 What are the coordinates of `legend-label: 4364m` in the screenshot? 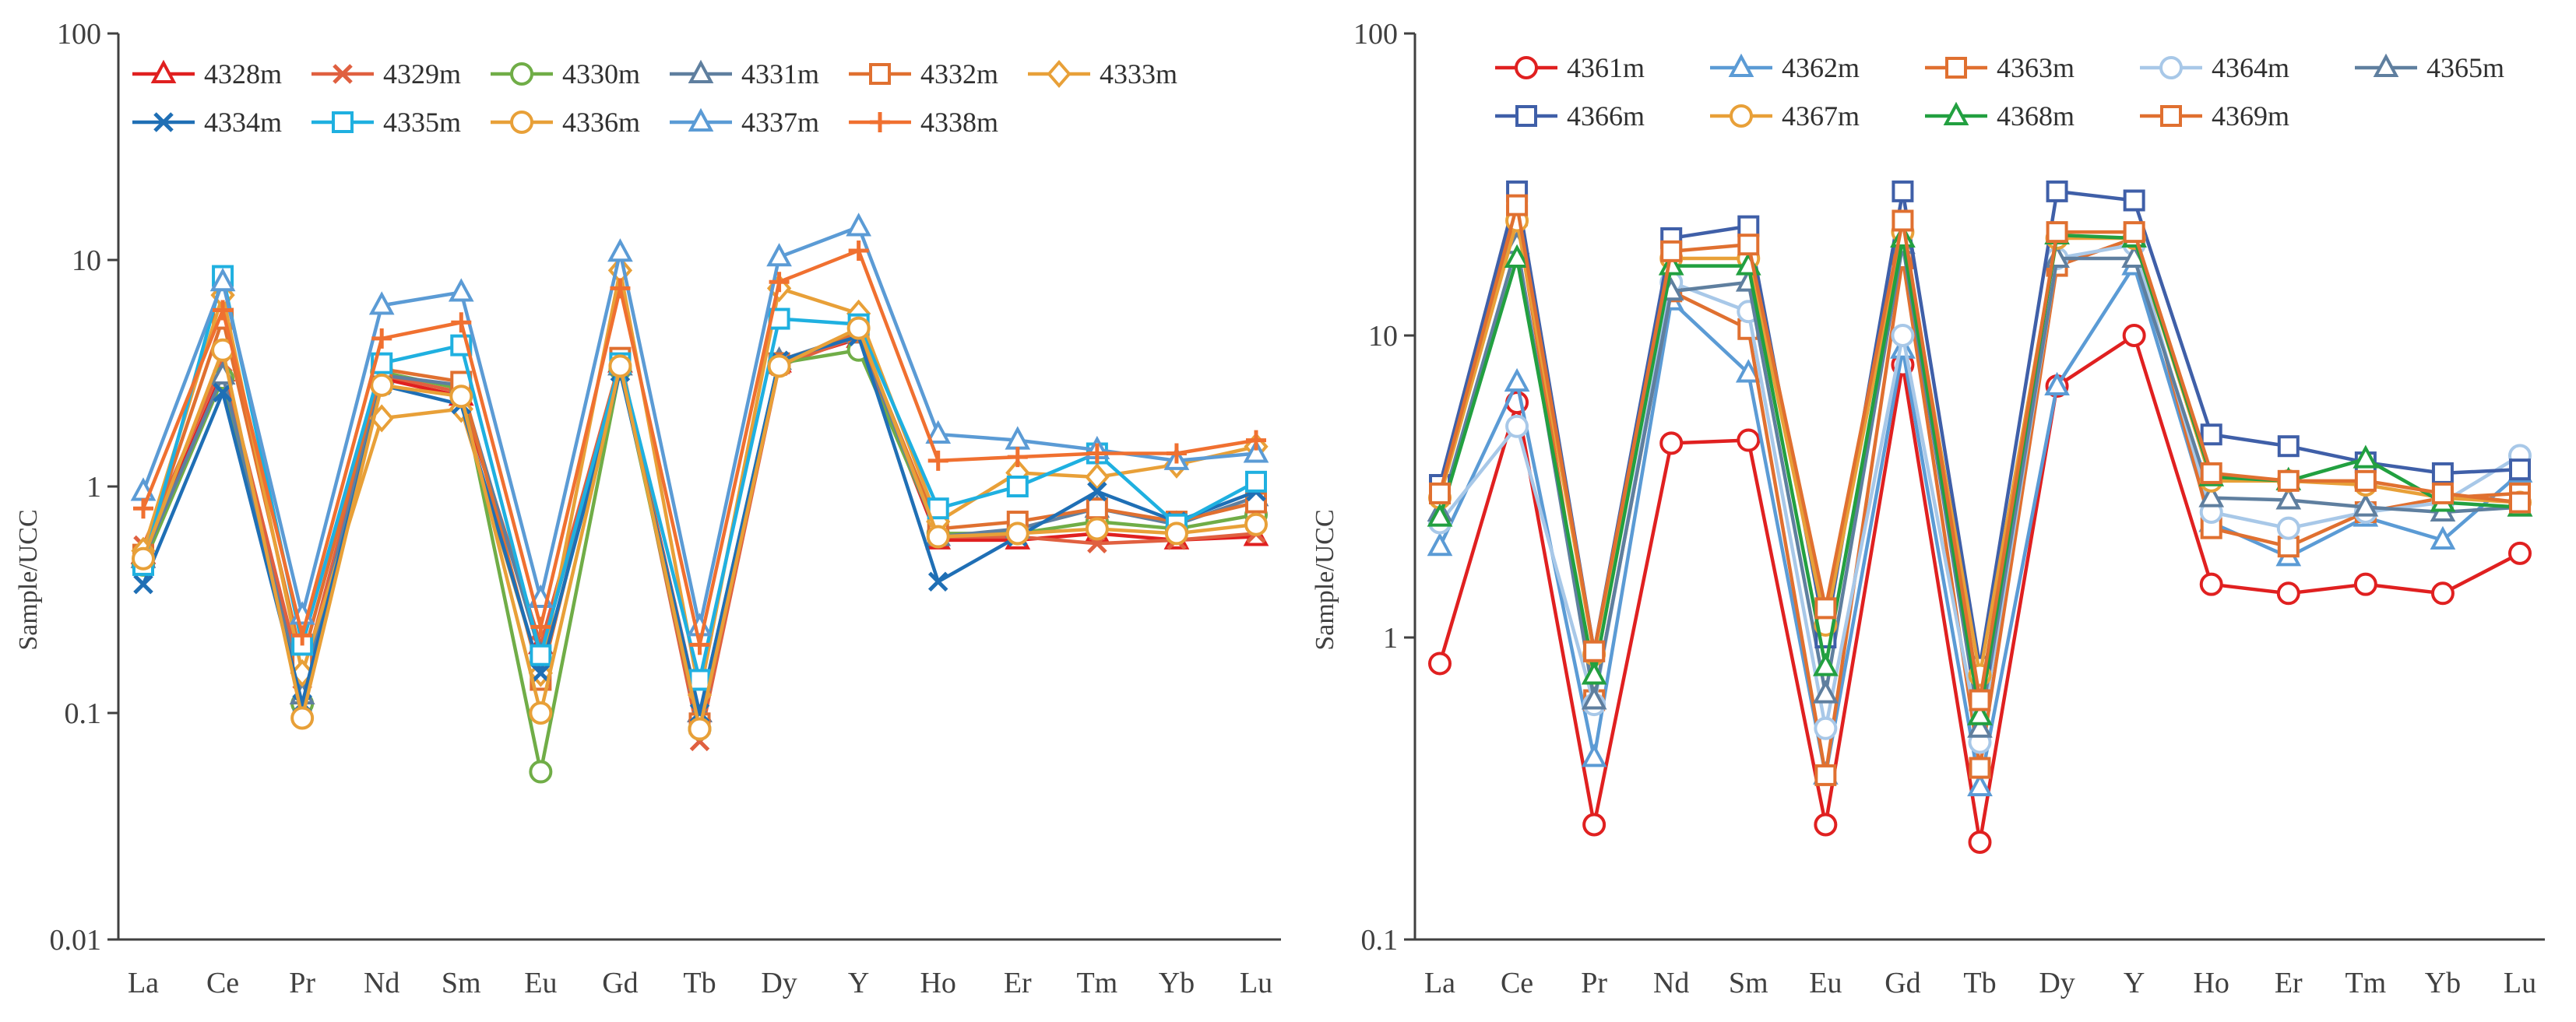 It's located at (2250, 67).